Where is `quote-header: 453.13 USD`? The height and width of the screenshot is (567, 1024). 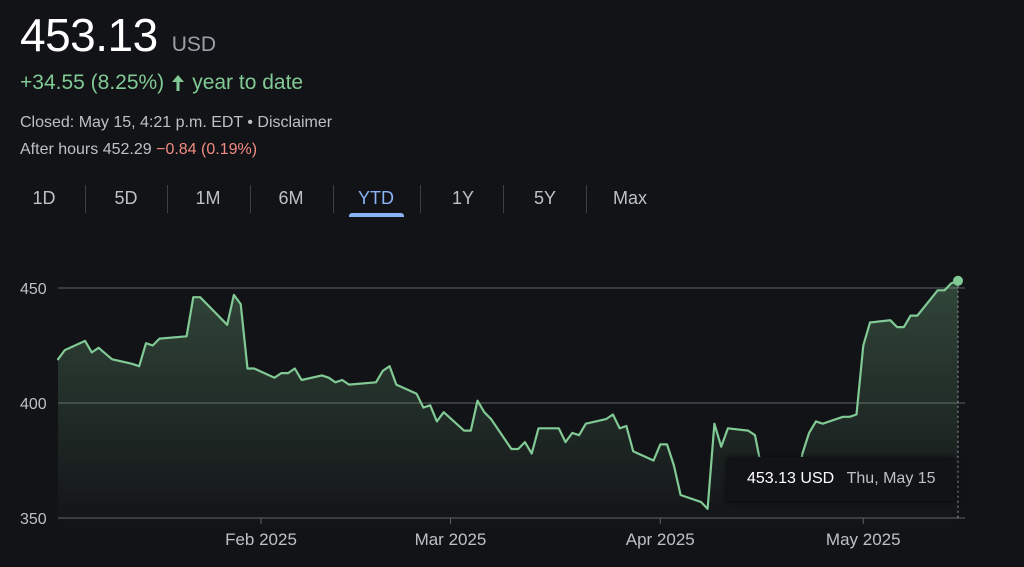
quote-header: 453.13 USD is located at coordinates (118, 35).